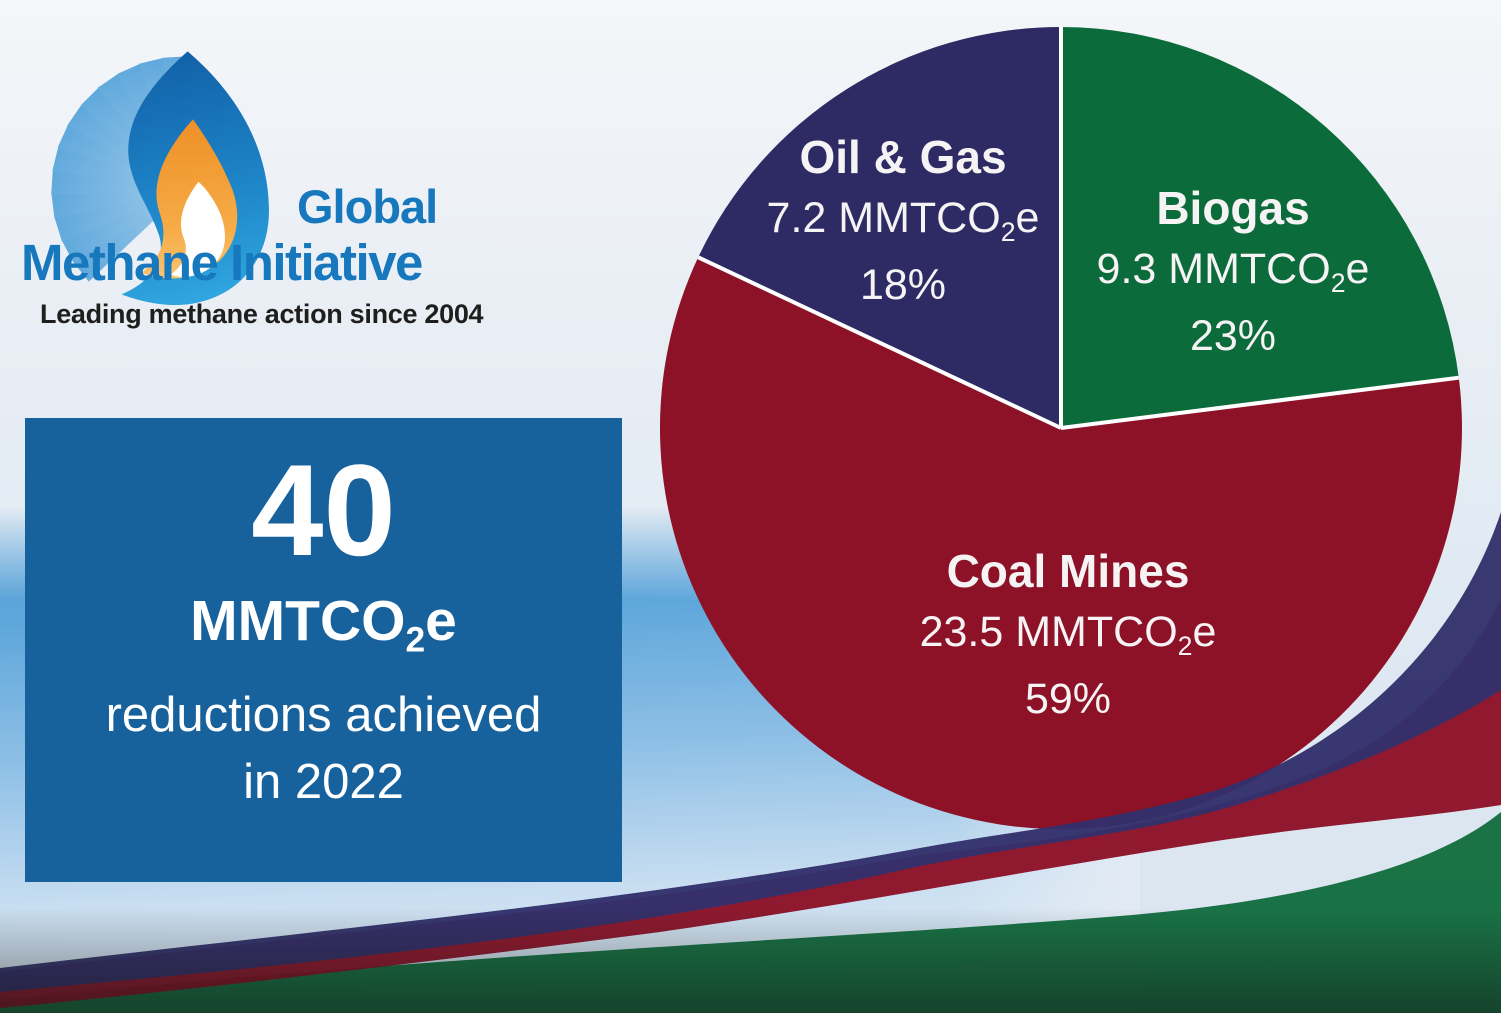  Describe the element at coordinates (1068, 571) in the screenshot. I see `slice-name: Coal Mines` at that location.